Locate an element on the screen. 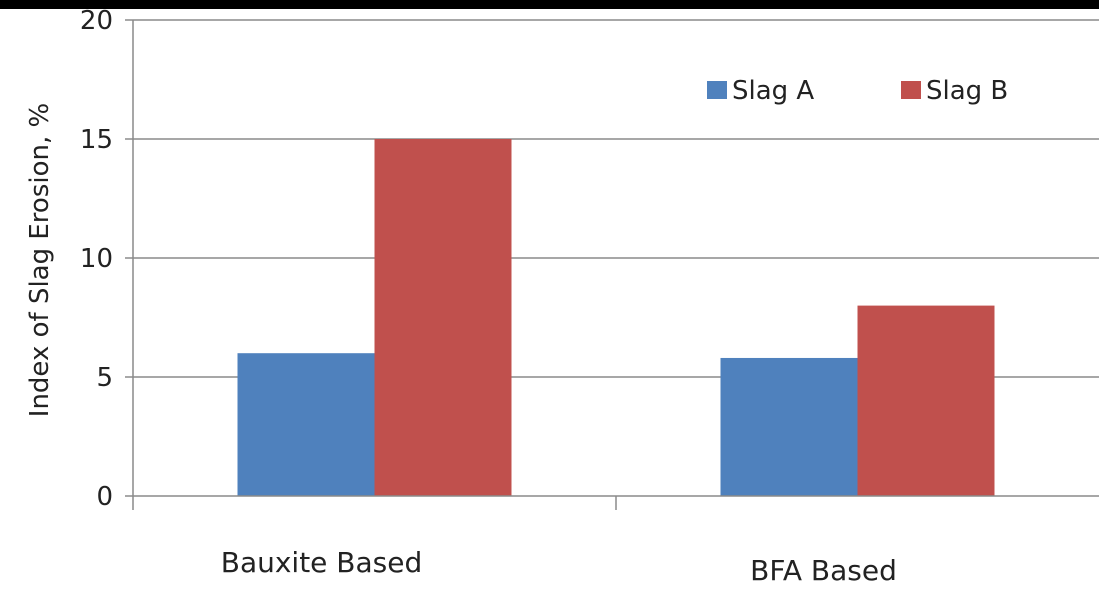 This screenshot has width=1099, height=590. y-axis-title: Index of Slag Erosion, % is located at coordinates (40, 260).